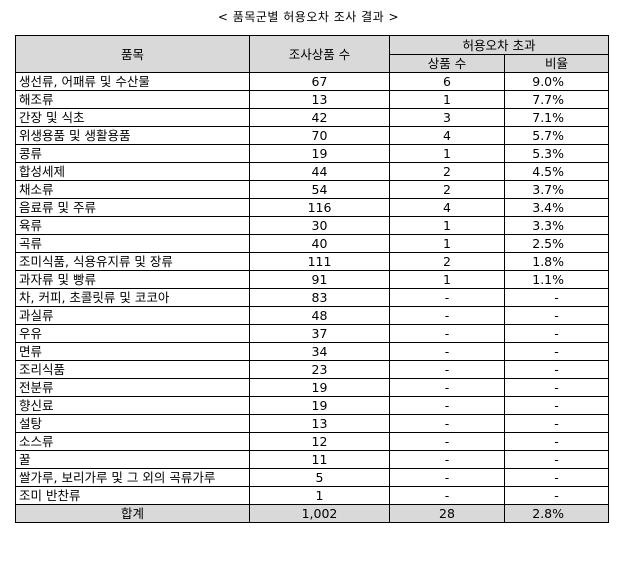  Describe the element at coordinates (132, 207) in the screenshot. I see `row-item: 음료류 및 주류` at that location.